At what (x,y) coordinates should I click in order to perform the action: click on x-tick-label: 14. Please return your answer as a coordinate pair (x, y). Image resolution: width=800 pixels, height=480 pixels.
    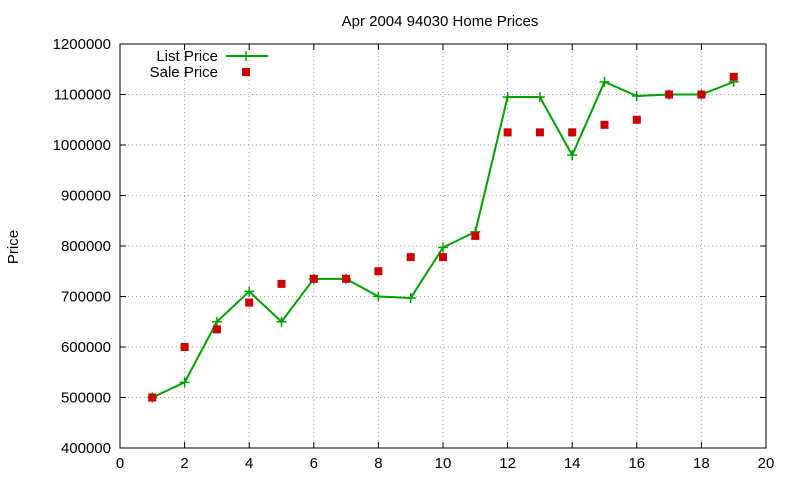
    Looking at the image, I should click on (572, 463).